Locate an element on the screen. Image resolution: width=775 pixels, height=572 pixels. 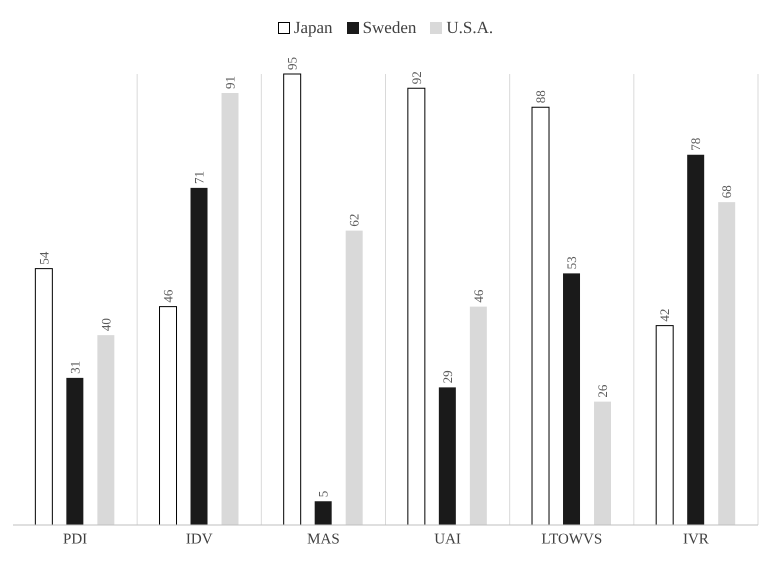
legend-label: Sweden is located at coordinates (389, 28).